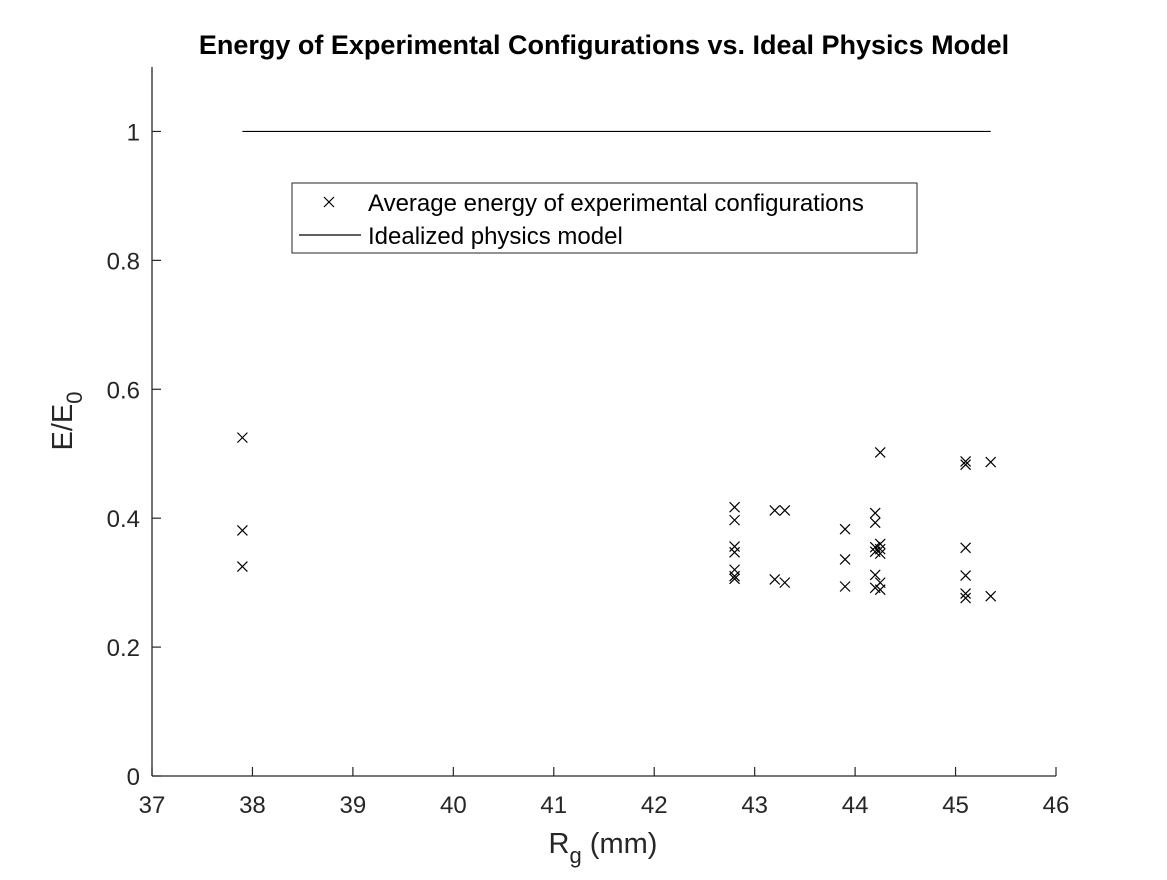  Describe the element at coordinates (453, 805) in the screenshot. I see `x-tick-label: 40` at that location.